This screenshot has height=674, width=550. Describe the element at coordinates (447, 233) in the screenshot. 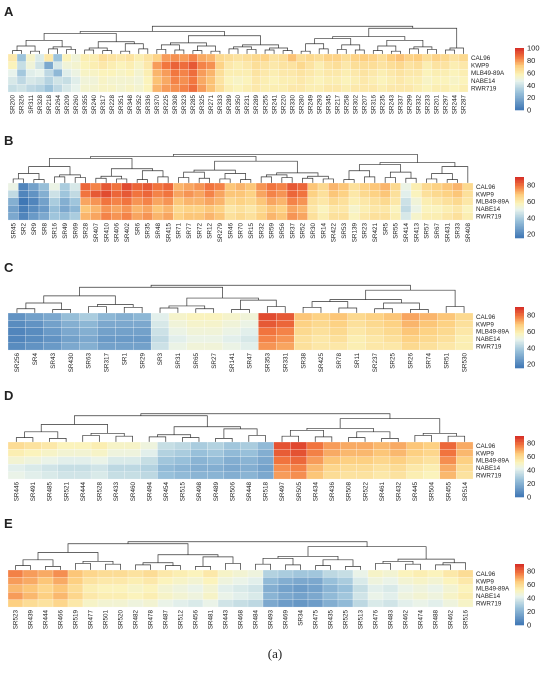

I see `column-label: SR431` at that location.